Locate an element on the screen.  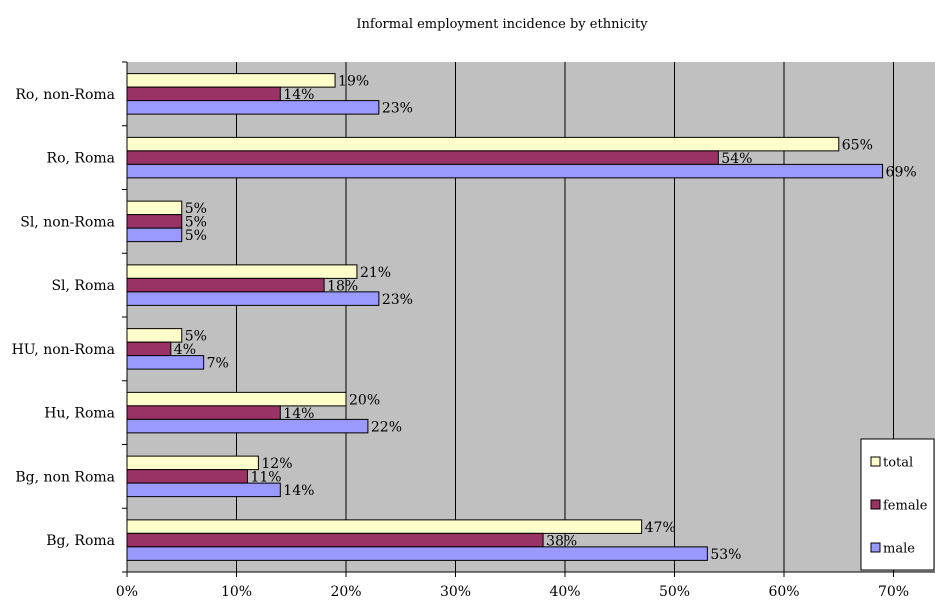
x-tick-label: 50% is located at coordinates (674, 592).